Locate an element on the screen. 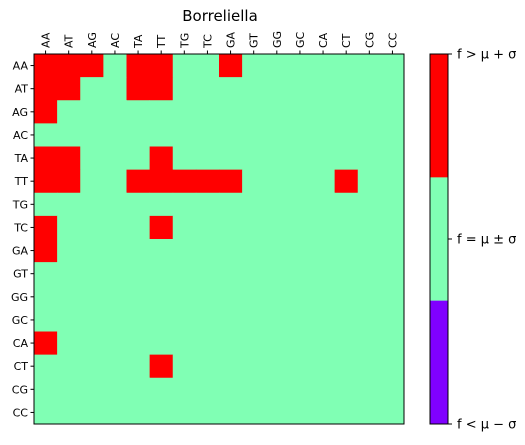  x-tick-label: CG is located at coordinates (369, 40).